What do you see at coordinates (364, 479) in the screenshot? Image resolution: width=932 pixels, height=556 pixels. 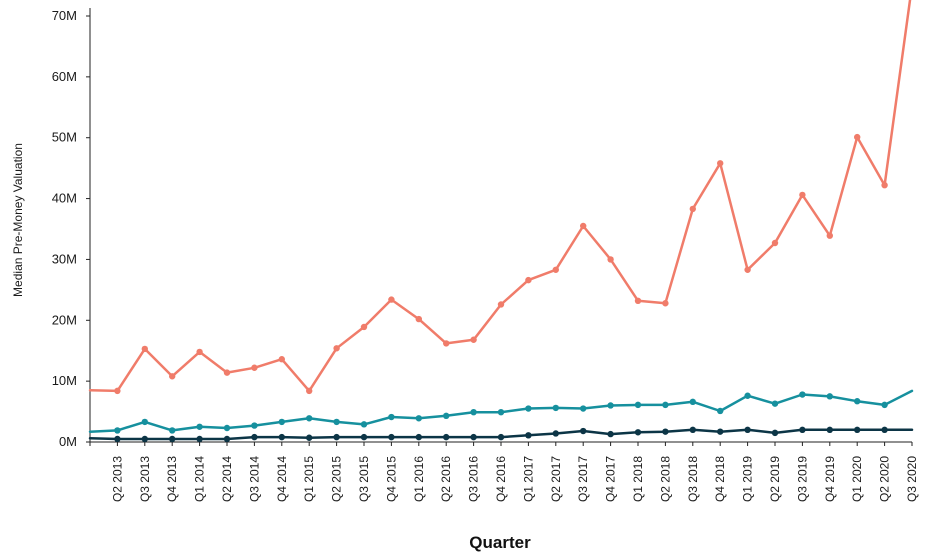 I see `x-tick-label: Q3 2015` at bounding box center [364, 479].